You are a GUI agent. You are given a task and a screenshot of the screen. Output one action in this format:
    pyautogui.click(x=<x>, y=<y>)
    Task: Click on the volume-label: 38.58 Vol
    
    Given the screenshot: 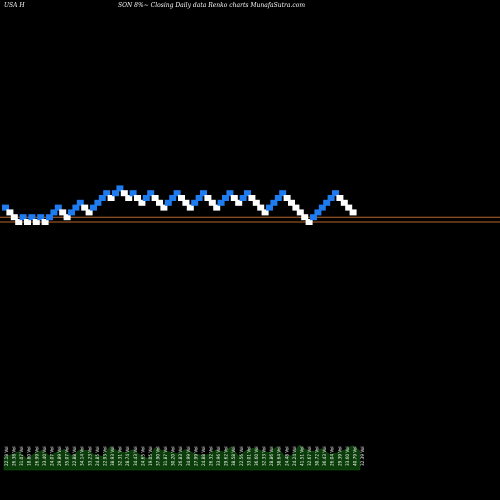 What is the action you would take?
    pyautogui.click(x=233, y=456)
    